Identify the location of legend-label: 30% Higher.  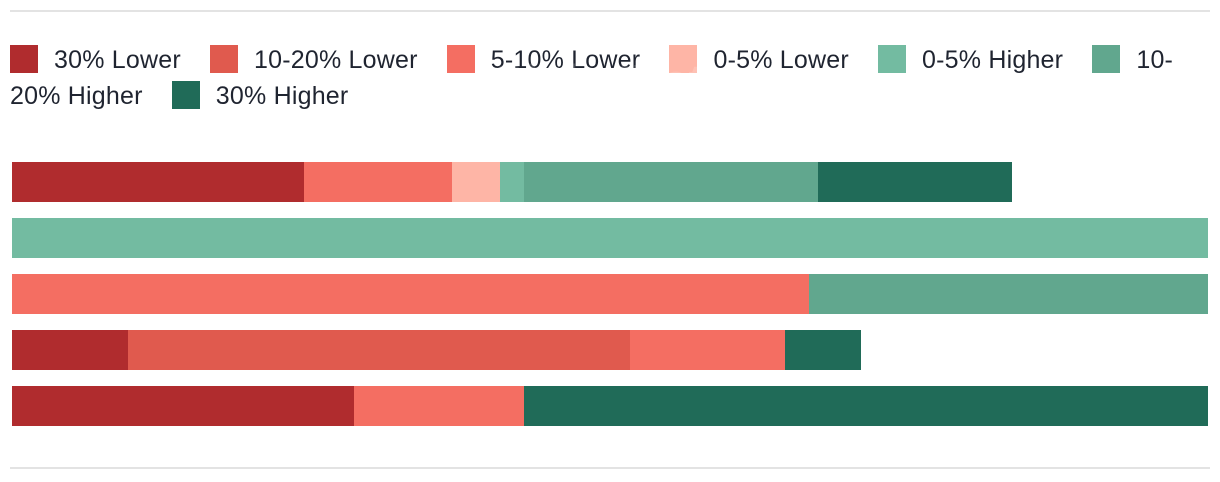
(282, 96).